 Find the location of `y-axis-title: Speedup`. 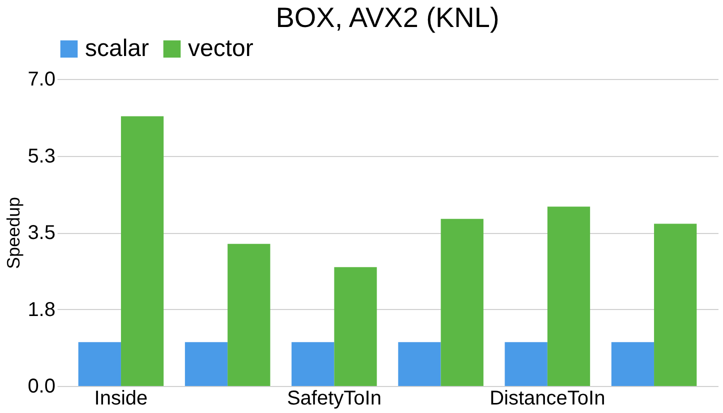

y-axis-title: Speedup is located at coordinates (14, 233).